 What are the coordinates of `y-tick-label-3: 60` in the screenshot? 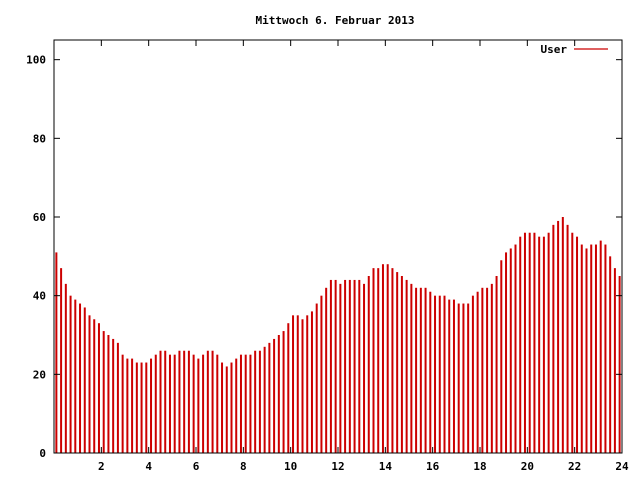 It's located at (39, 217).